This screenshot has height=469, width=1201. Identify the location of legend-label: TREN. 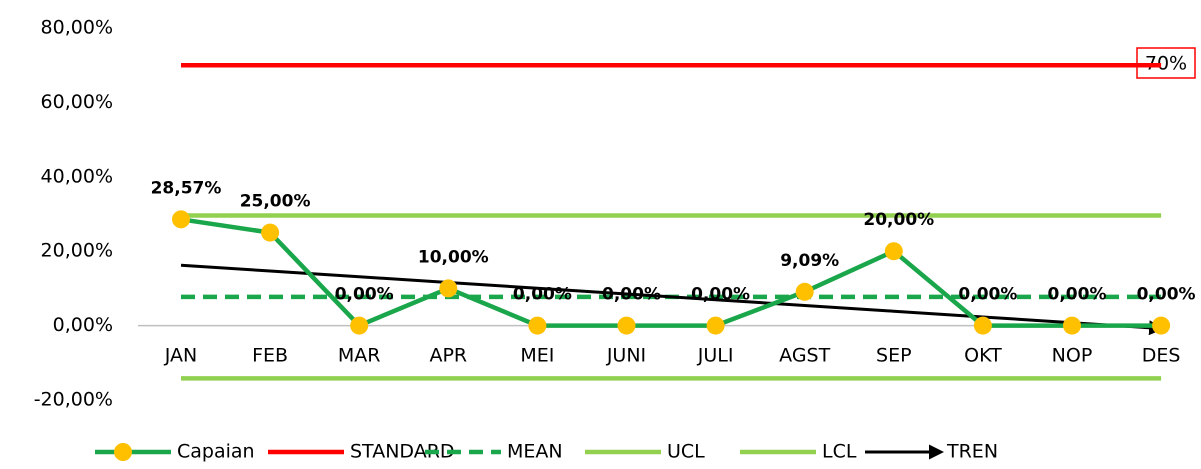
(972, 452).